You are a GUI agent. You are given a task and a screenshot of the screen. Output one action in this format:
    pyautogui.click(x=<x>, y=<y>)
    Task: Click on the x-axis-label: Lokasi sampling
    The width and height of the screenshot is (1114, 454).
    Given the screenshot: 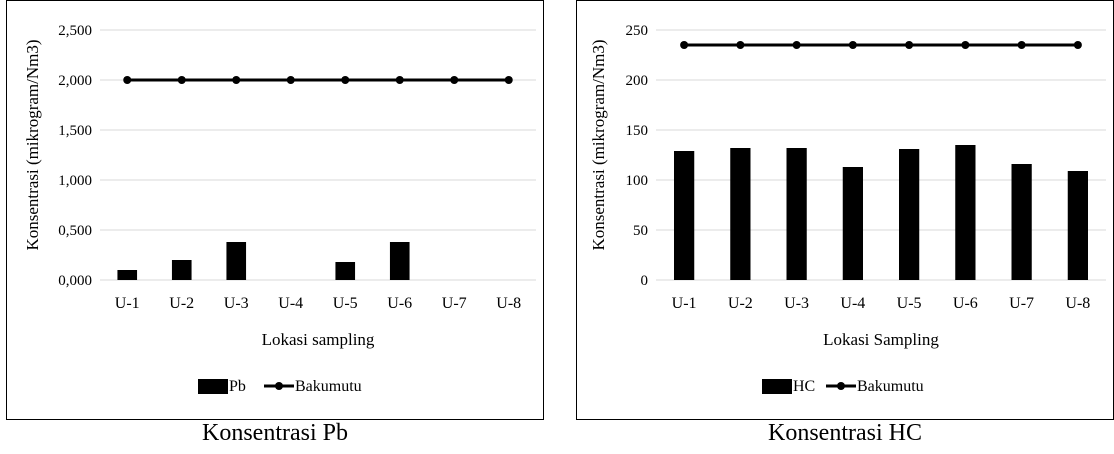 What is the action you would take?
    pyautogui.click(x=318, y=339)
    